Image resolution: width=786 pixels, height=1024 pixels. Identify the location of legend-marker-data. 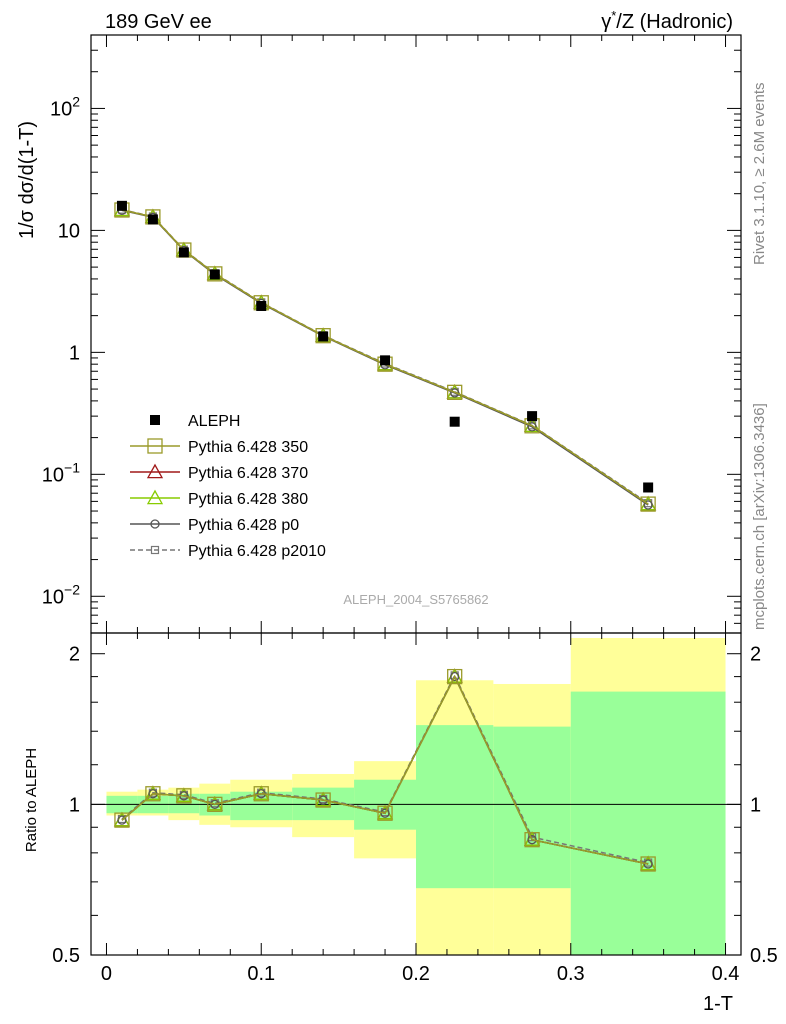
(155, 420).